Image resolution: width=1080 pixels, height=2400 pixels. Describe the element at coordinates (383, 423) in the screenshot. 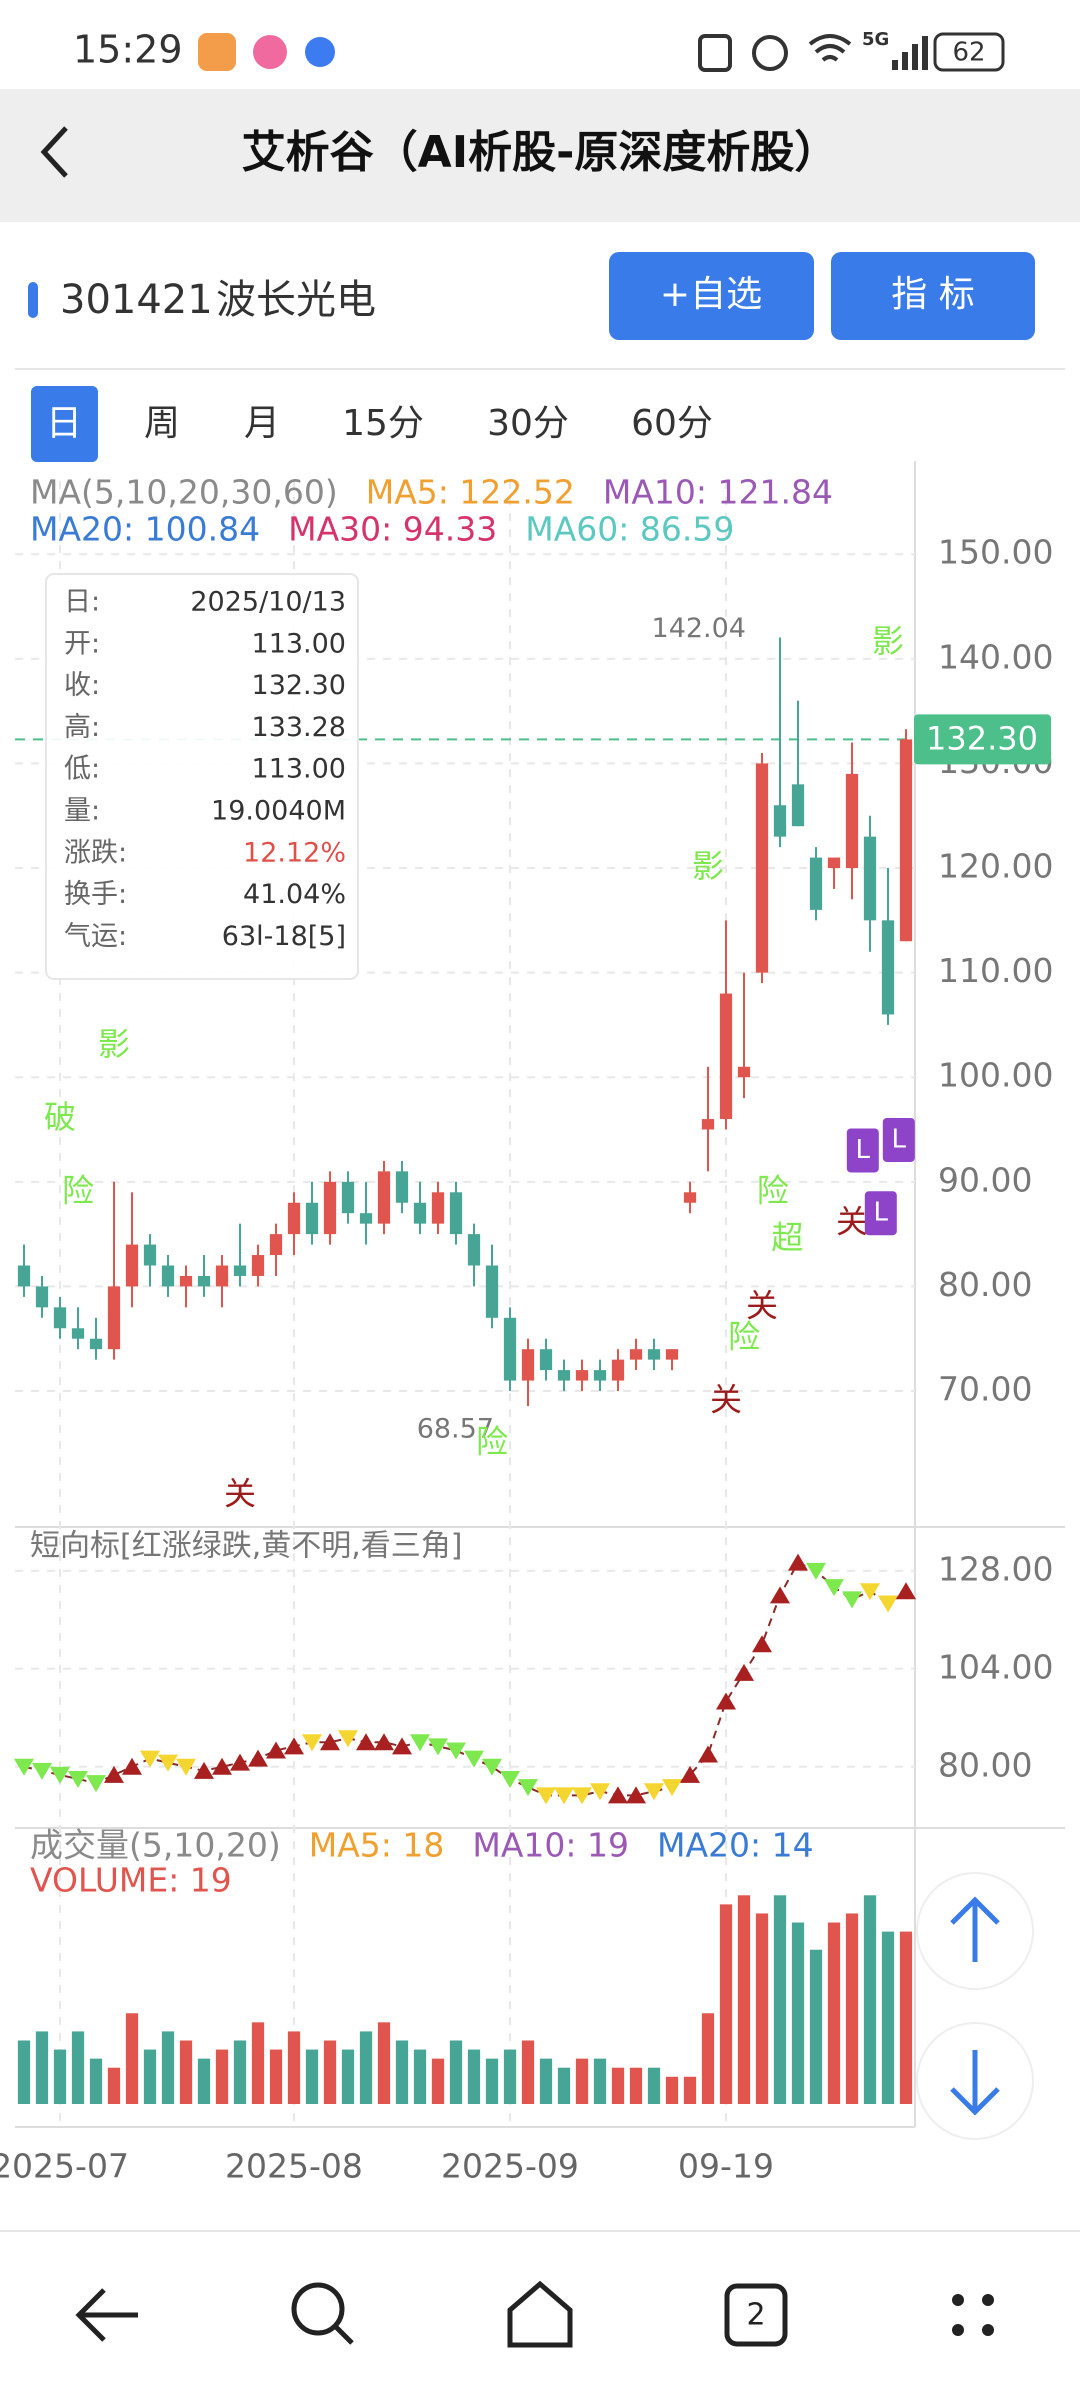

I see `tab-label: 15分` at that location.